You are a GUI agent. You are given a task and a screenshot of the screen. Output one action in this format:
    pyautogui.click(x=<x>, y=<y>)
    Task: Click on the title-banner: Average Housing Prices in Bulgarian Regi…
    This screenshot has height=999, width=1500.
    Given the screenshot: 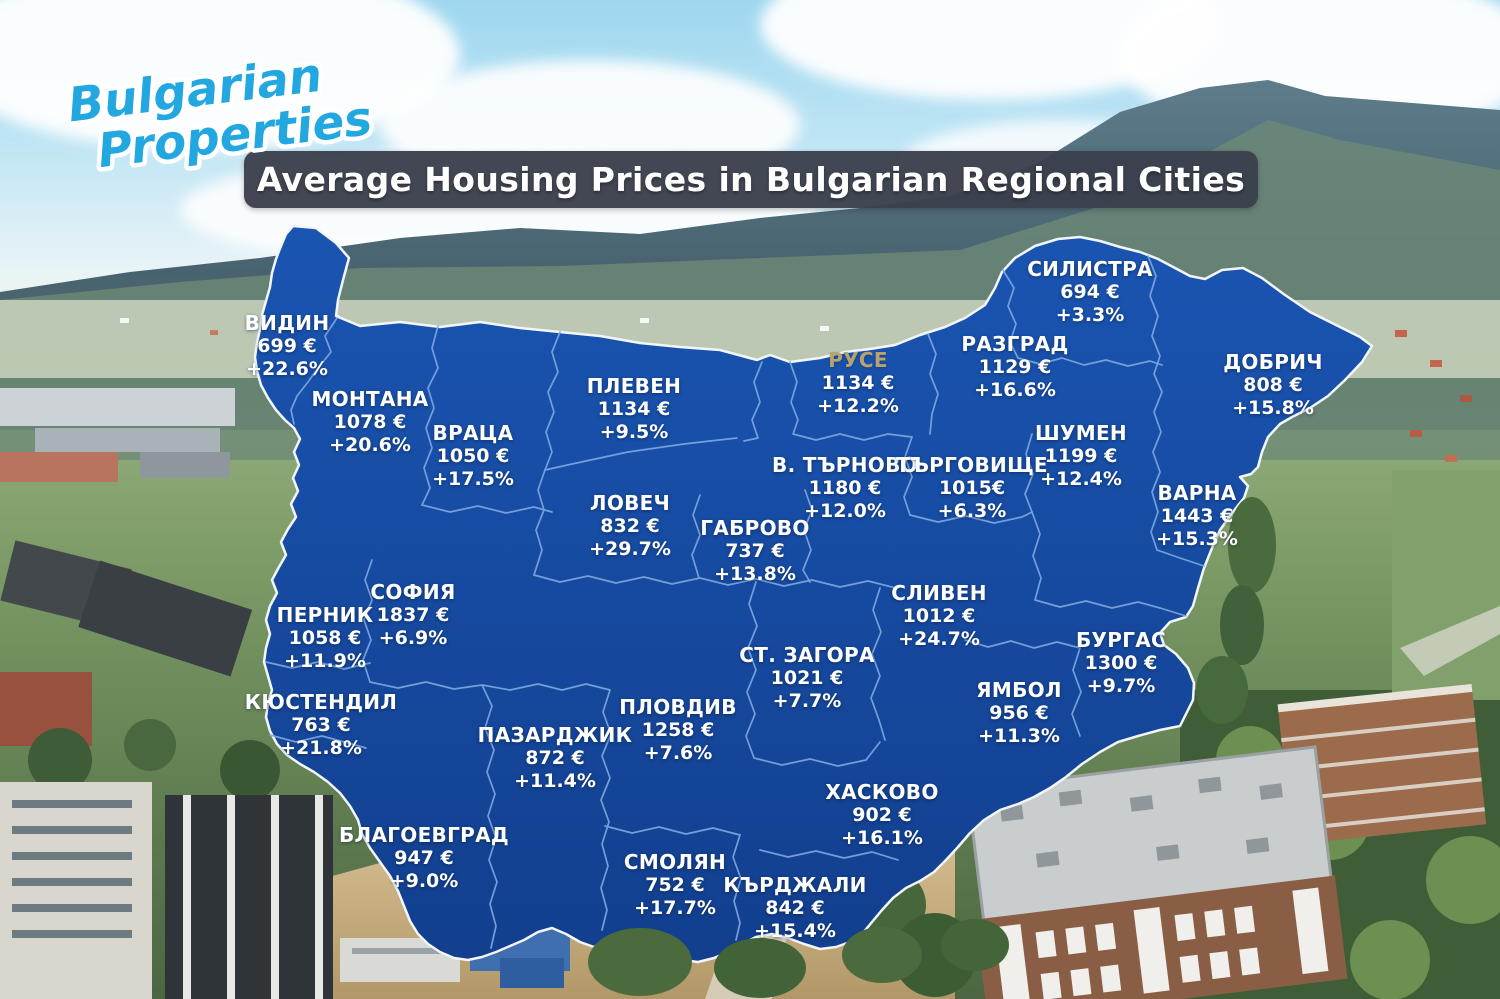 What is the action you would take?
    pyautogui.click(x=751, y=179)
    